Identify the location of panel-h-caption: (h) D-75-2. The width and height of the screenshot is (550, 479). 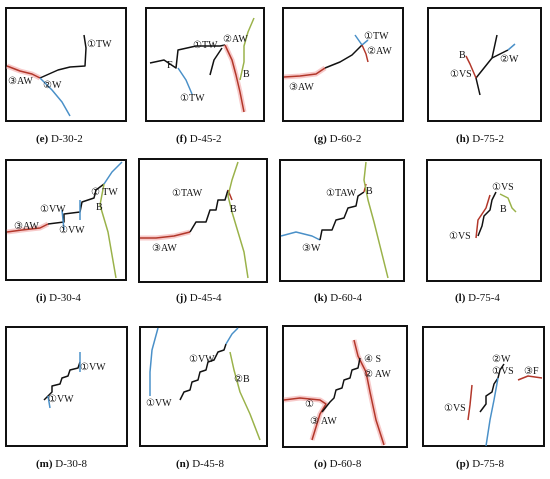
(480, 139).